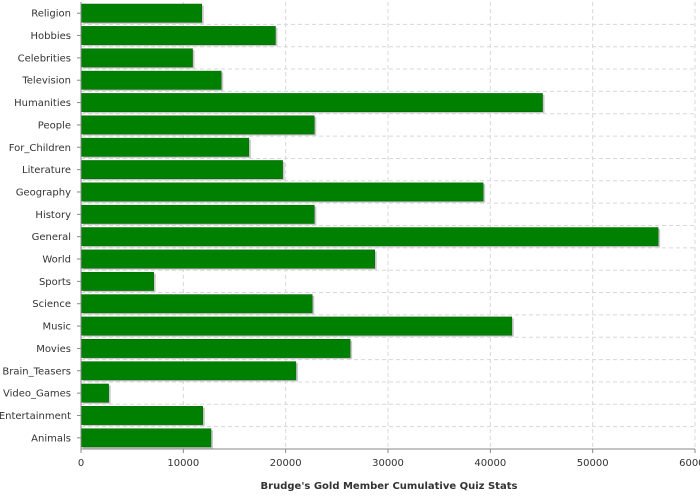 This screenshot has width=700, height=500. Describe the element at coordinates (117, 281) in the screenshot. I see `bar-sports` at that location.